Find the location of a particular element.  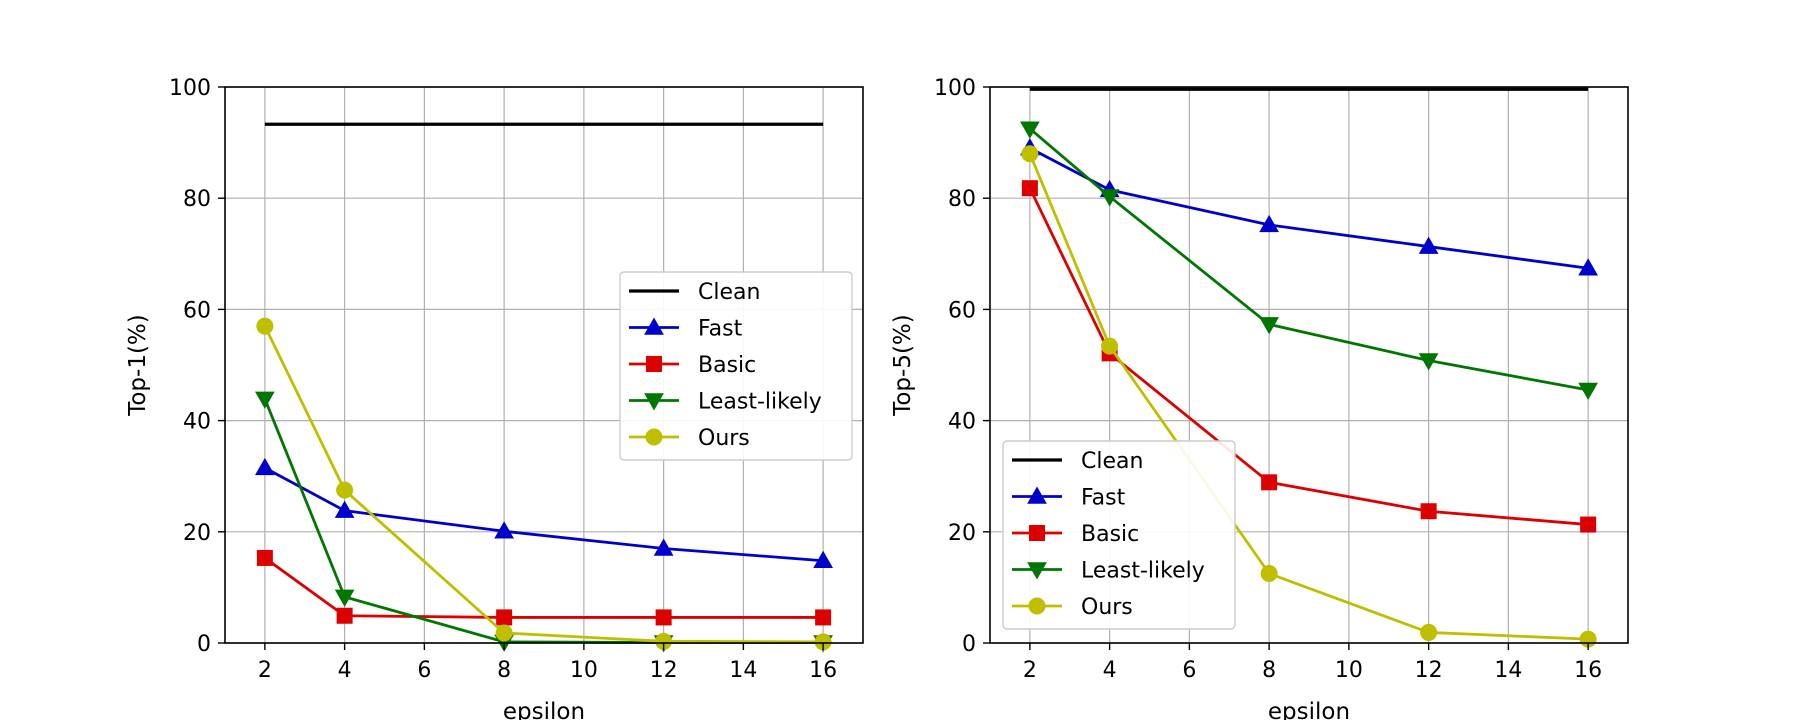

chart-2-x-tick-label: 2 is located at coordinates (1030, 670).